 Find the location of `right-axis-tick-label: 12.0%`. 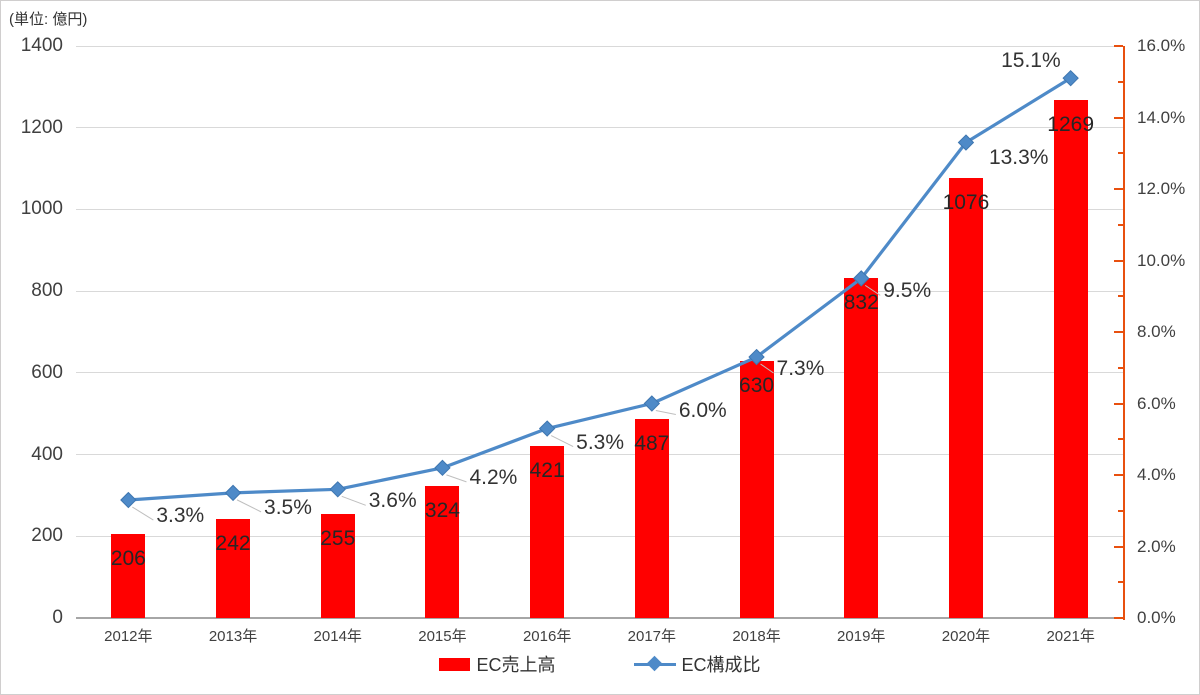

right-axis-tick-label: 12.0% is located at coordinates (1161, 188).